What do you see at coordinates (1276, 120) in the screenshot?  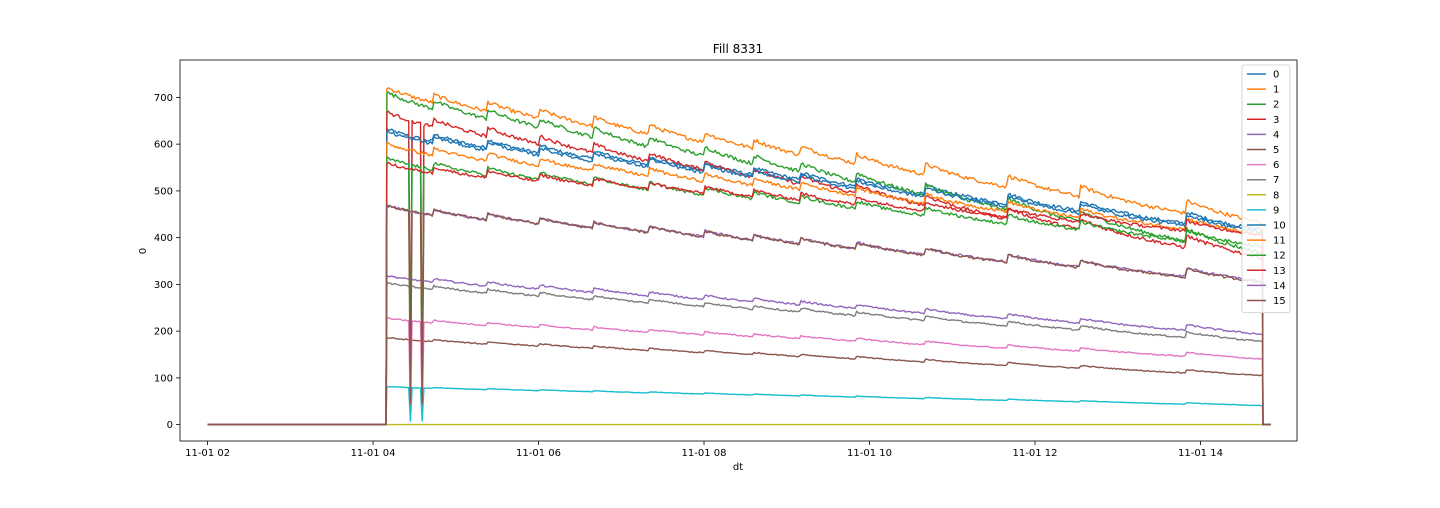 I see `legend-label-3: 3` at bounding box center [1276, 120].